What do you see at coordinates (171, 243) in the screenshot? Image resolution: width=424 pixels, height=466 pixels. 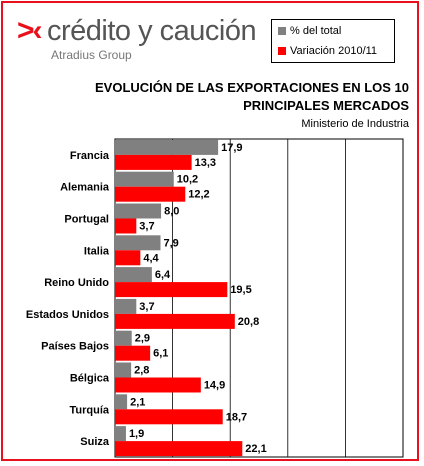 I see `data-label-share: 7,9` at bounding box center [171, 243].